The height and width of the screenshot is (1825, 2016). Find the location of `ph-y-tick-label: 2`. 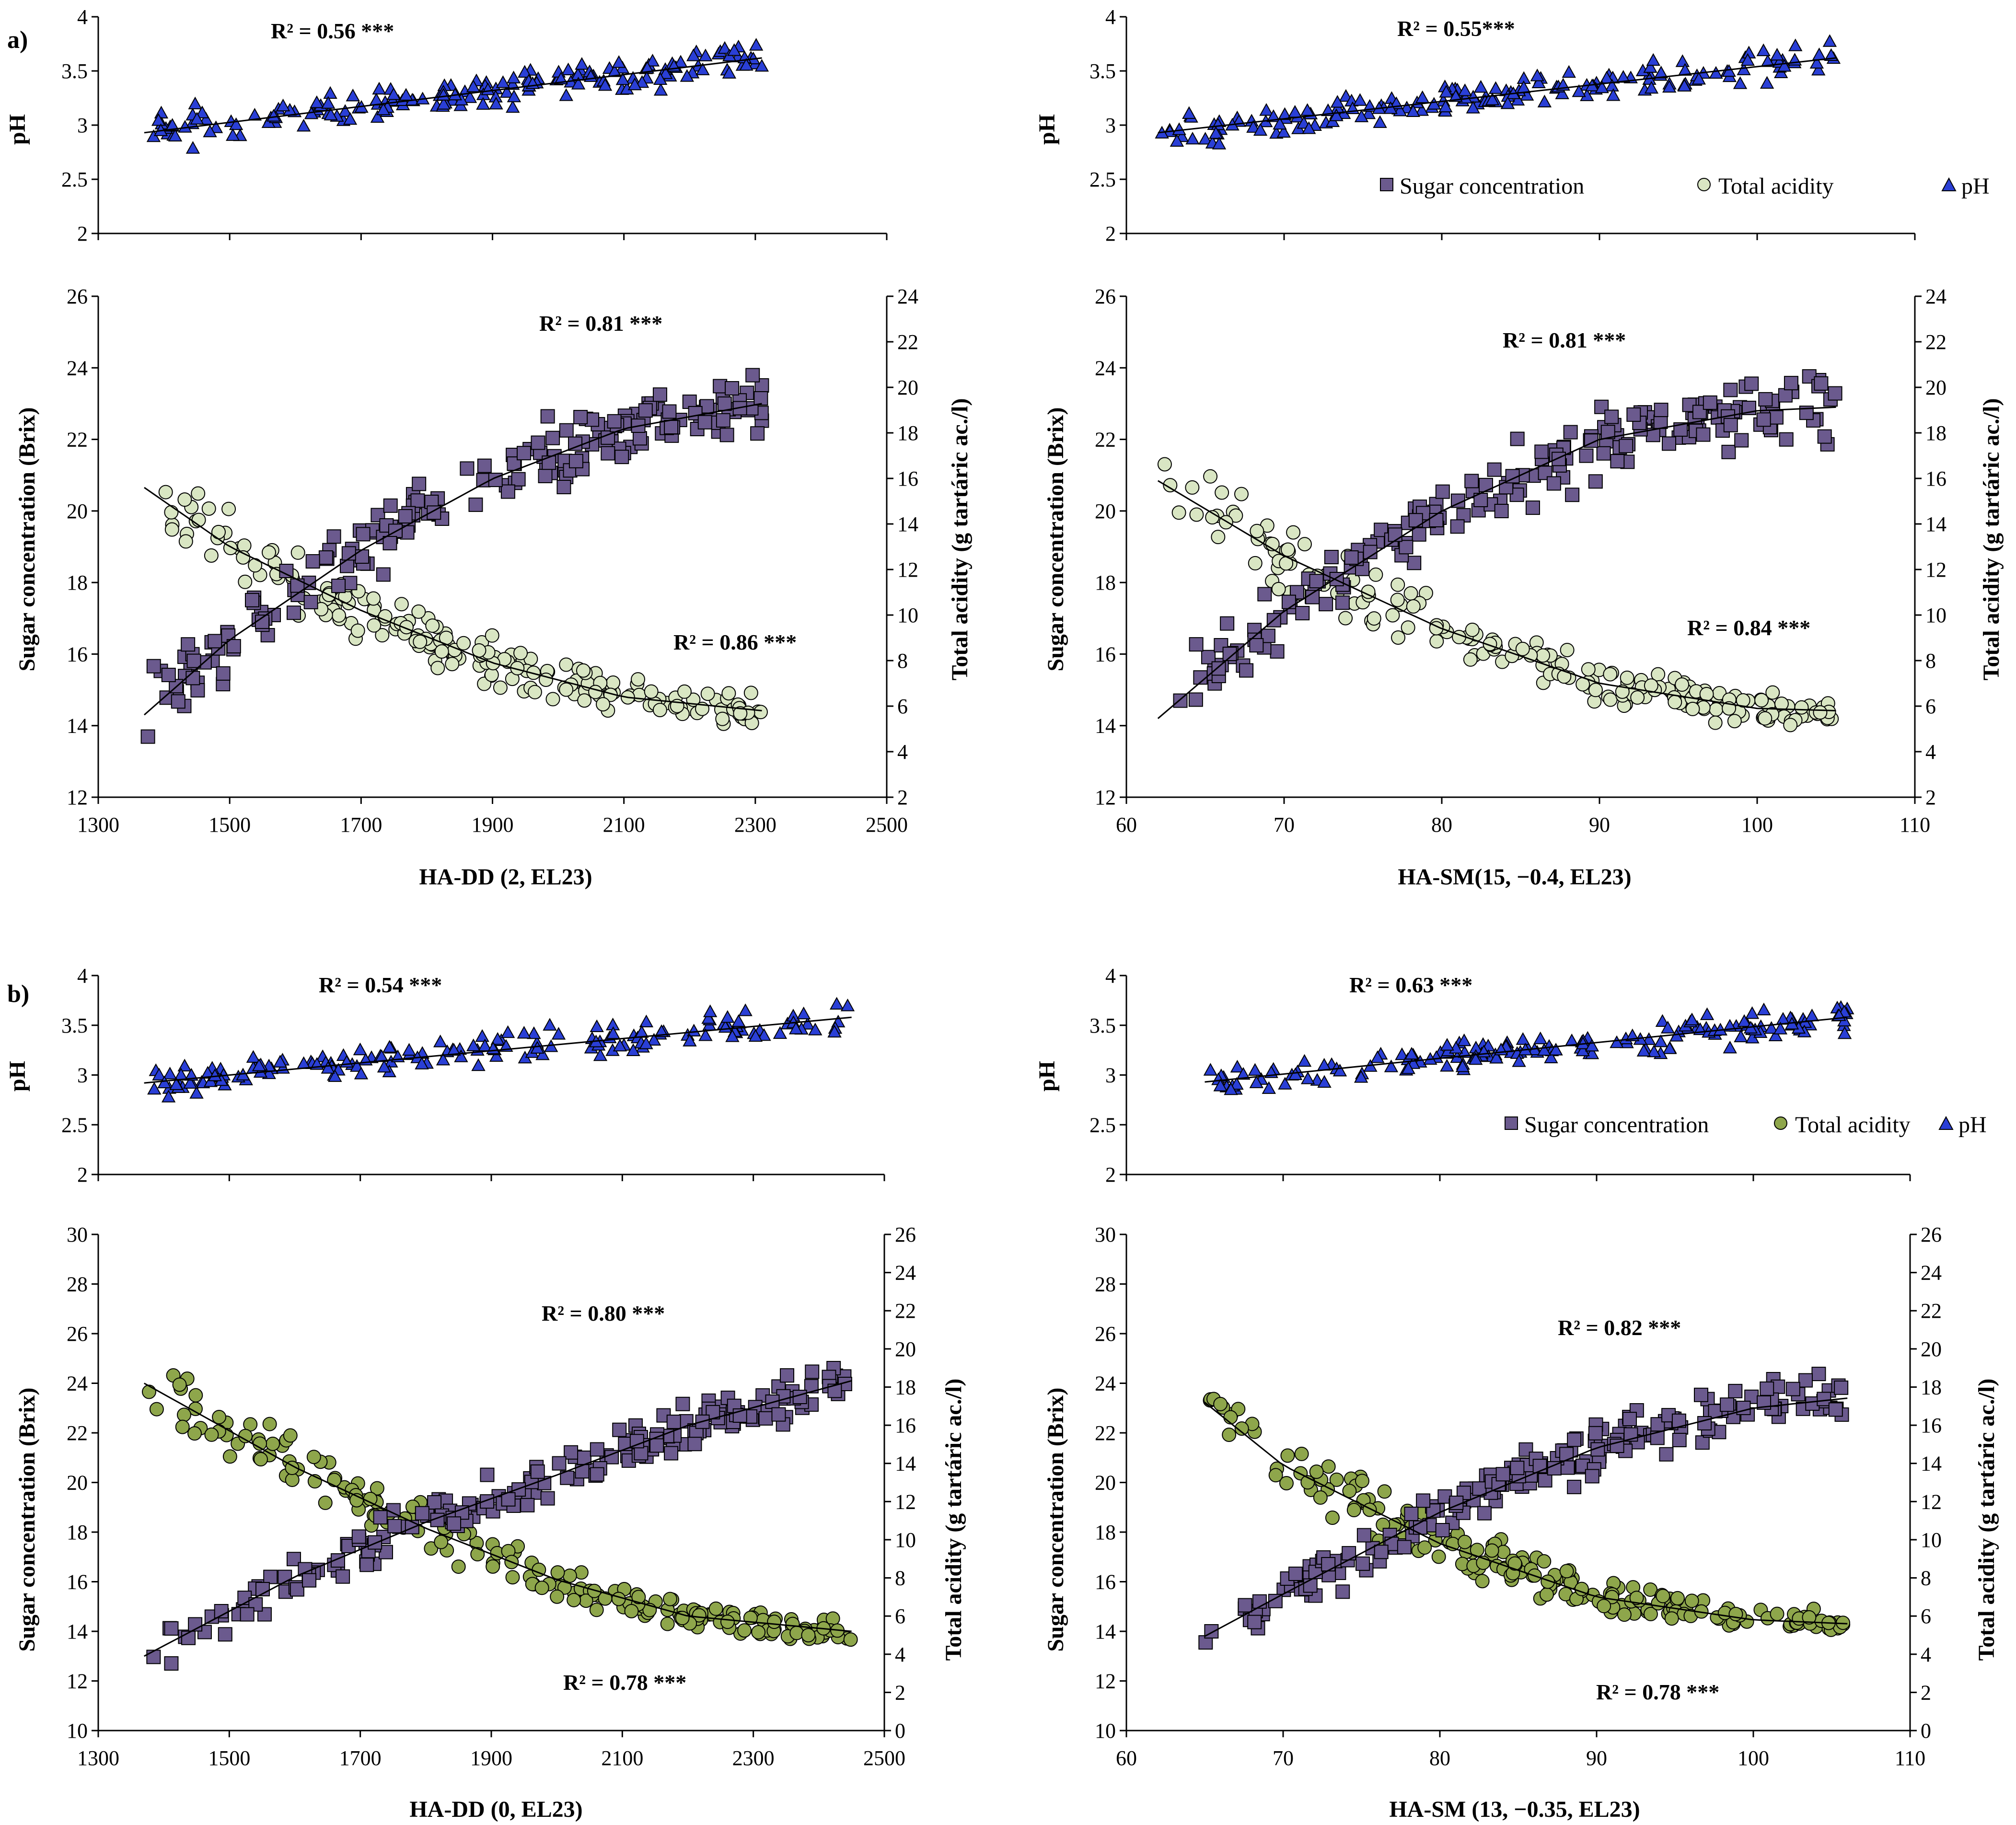

ph-y-tick-label: 2 is located at coordinates (82, 1174).